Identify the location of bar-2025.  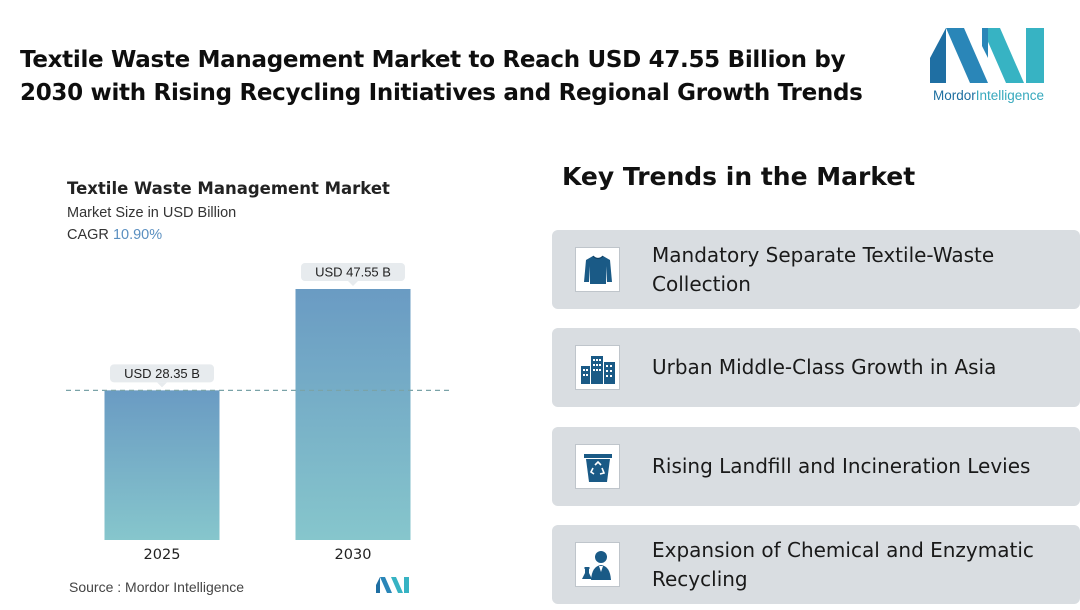
(162, 465).